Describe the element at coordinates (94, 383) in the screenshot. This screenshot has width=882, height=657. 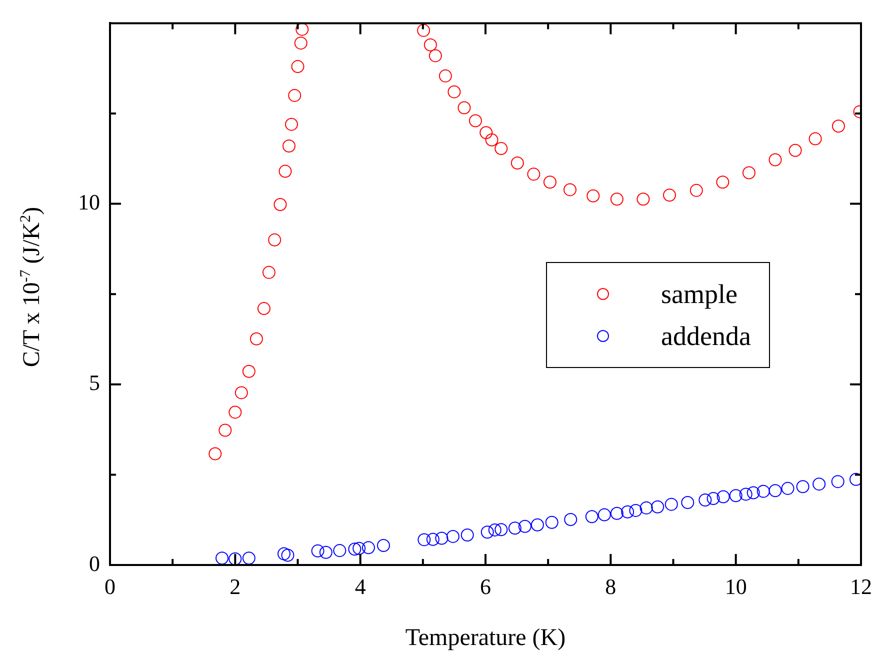
I see `y-tick-label: 5` at that location.